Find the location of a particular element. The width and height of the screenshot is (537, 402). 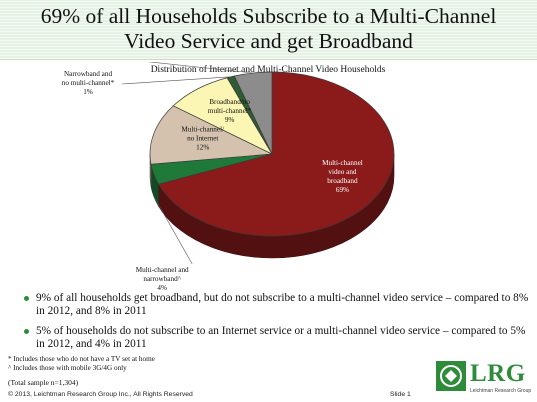

slide-number: Slide 1 is located at coordinates (400, 394).